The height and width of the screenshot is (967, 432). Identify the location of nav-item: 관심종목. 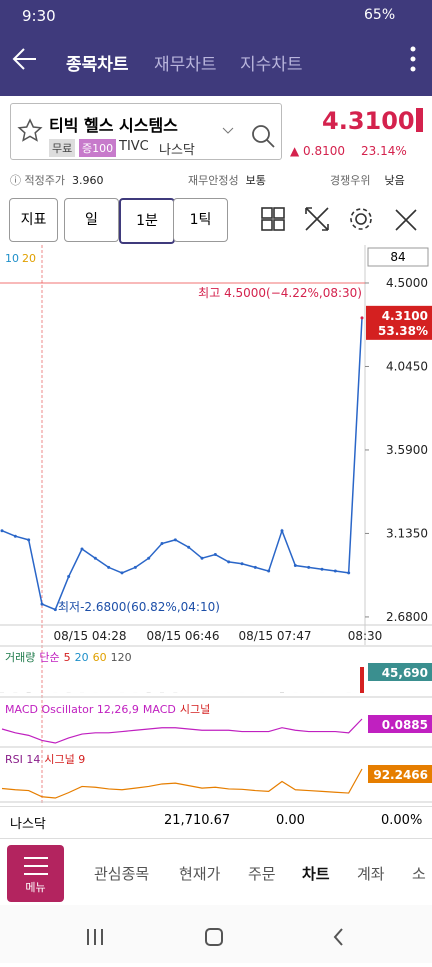
(121, 873).